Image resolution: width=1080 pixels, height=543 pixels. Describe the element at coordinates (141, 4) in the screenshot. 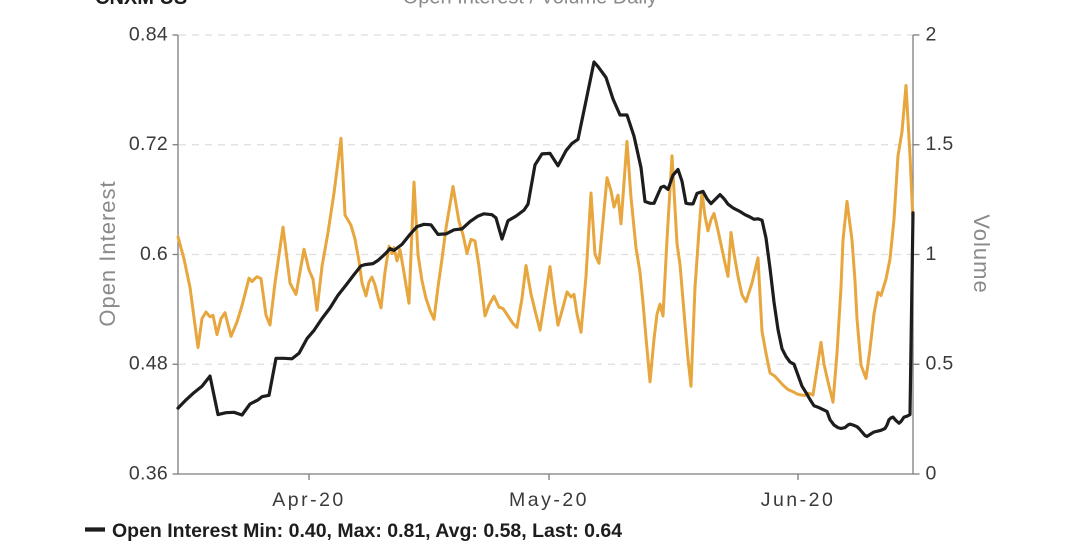

I see `svg-text: CNXM US` at that location.